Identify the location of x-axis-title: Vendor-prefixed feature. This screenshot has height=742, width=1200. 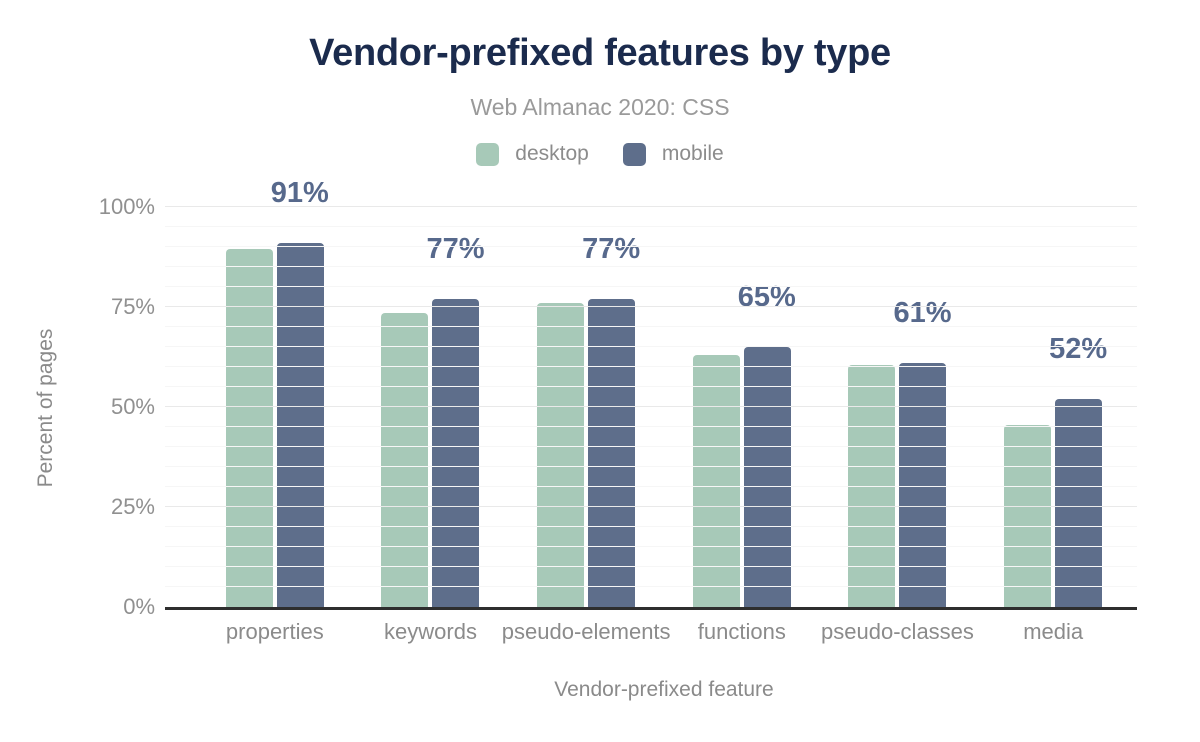
(664, 689).